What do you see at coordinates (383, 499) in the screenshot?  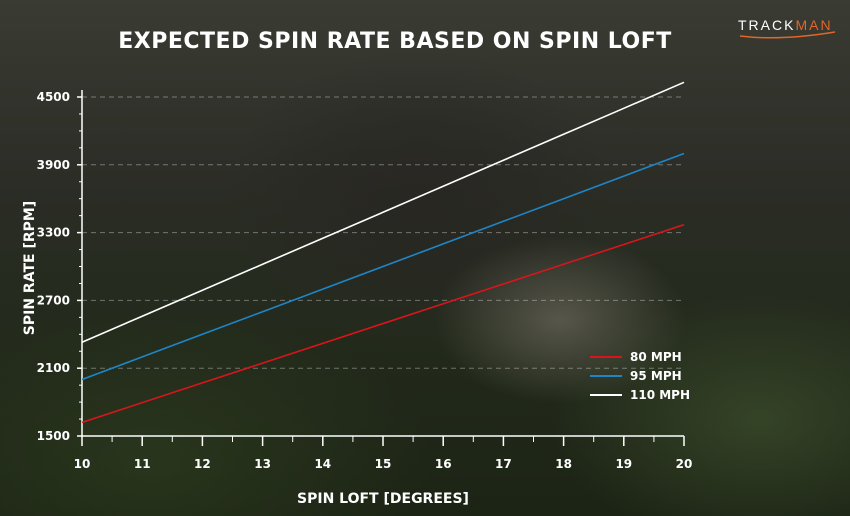 I see `x-axis-title: SPIN LOFT [DEGREES]` at bounding box center [383, 499].